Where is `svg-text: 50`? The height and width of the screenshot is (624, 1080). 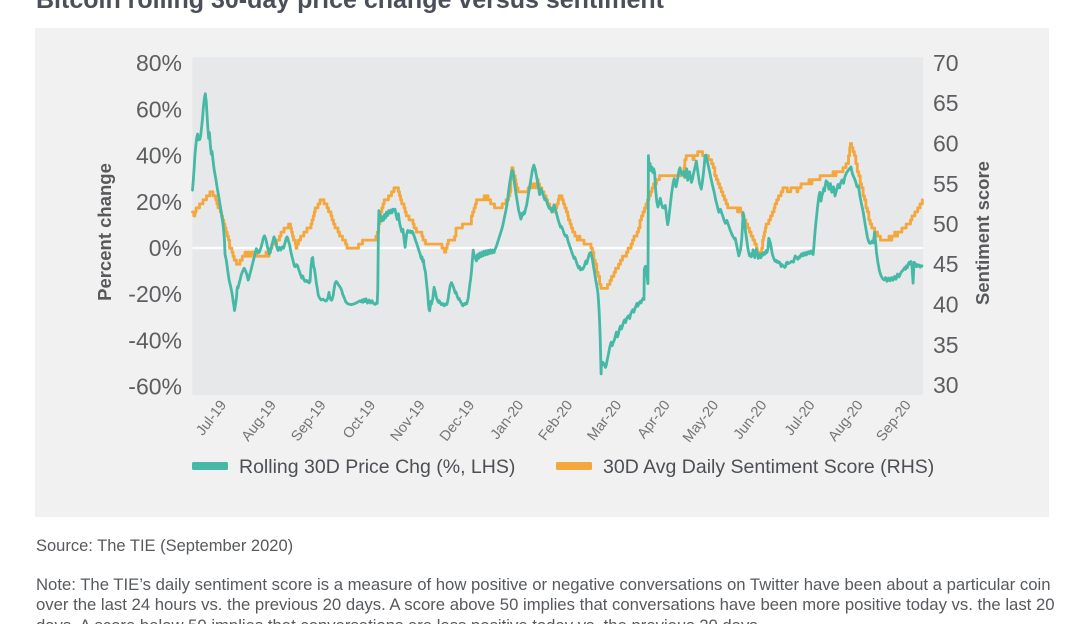 svg-text: 50 is located at coordinates (946, 224).